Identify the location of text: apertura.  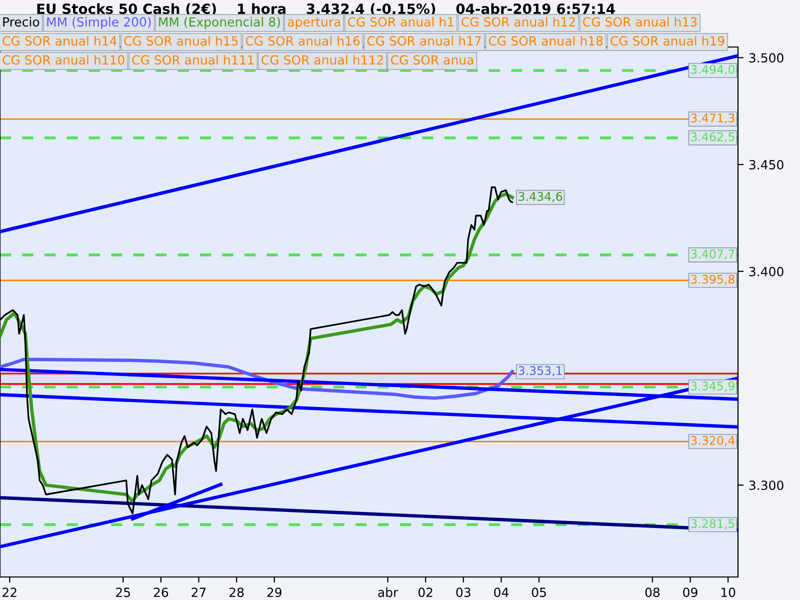
(314, 24).